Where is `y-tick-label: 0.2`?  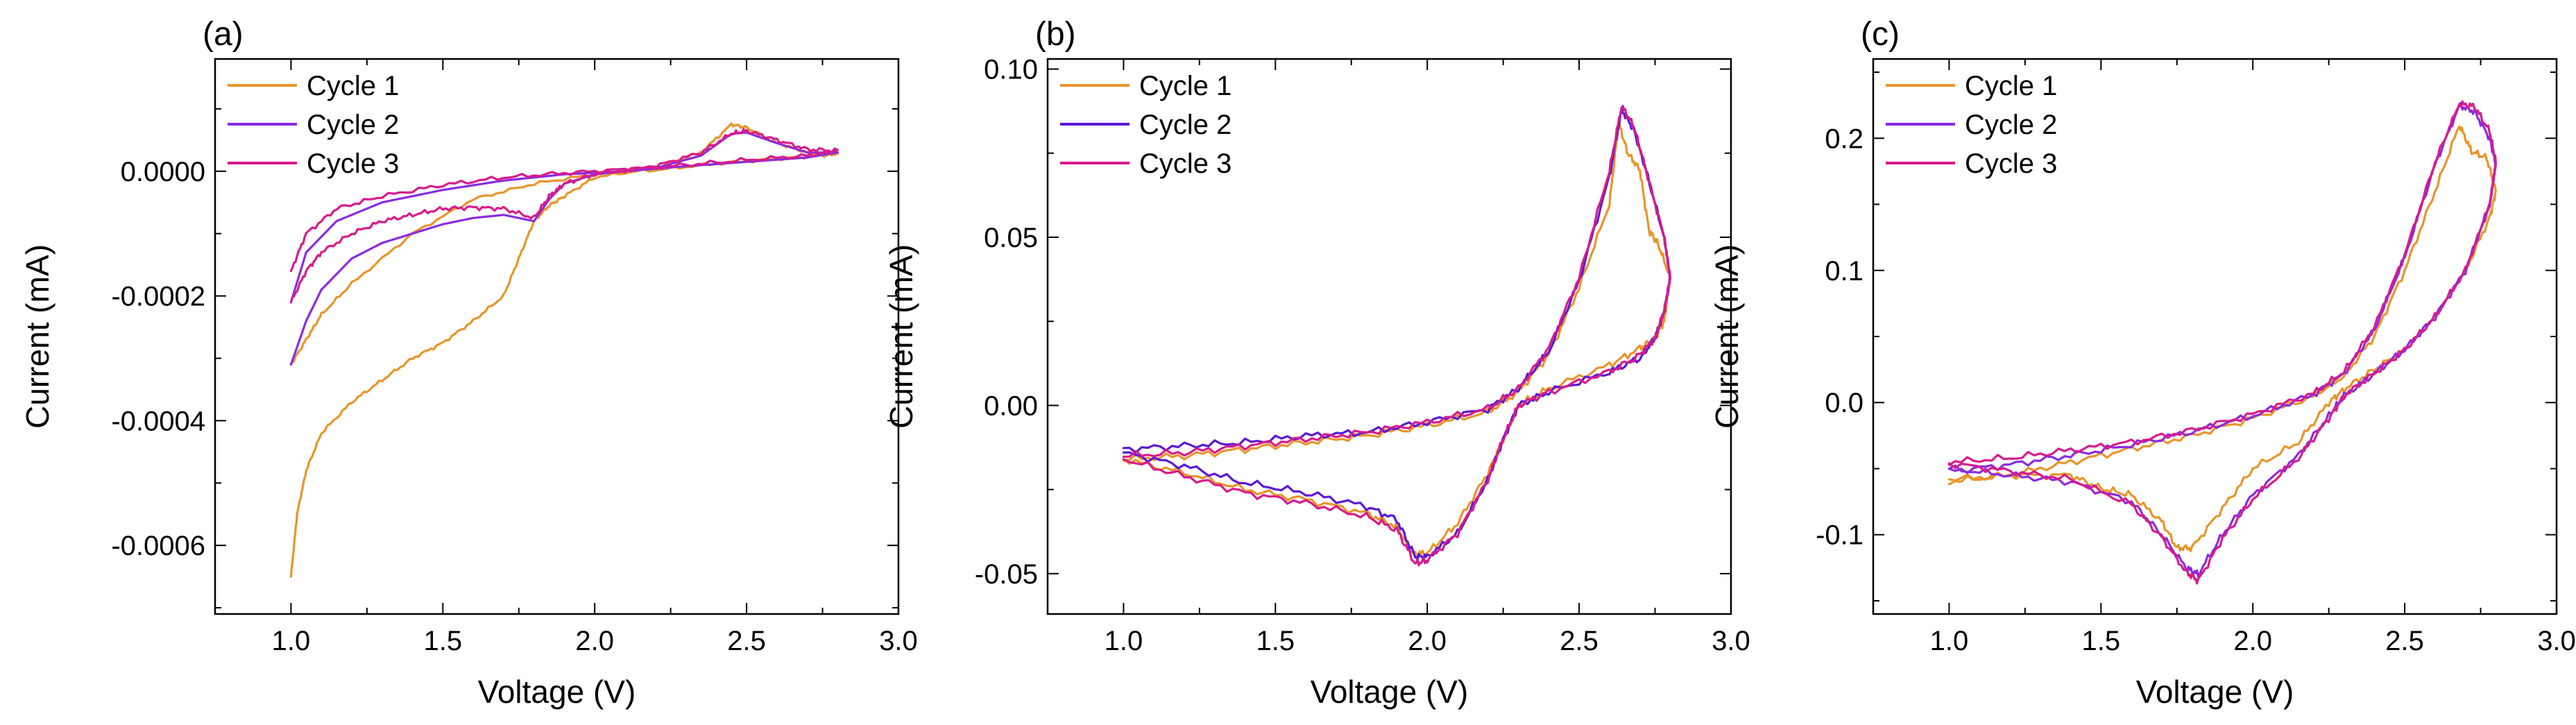
y-tick-label: 0.2 is located at coordinates (1844, 138).